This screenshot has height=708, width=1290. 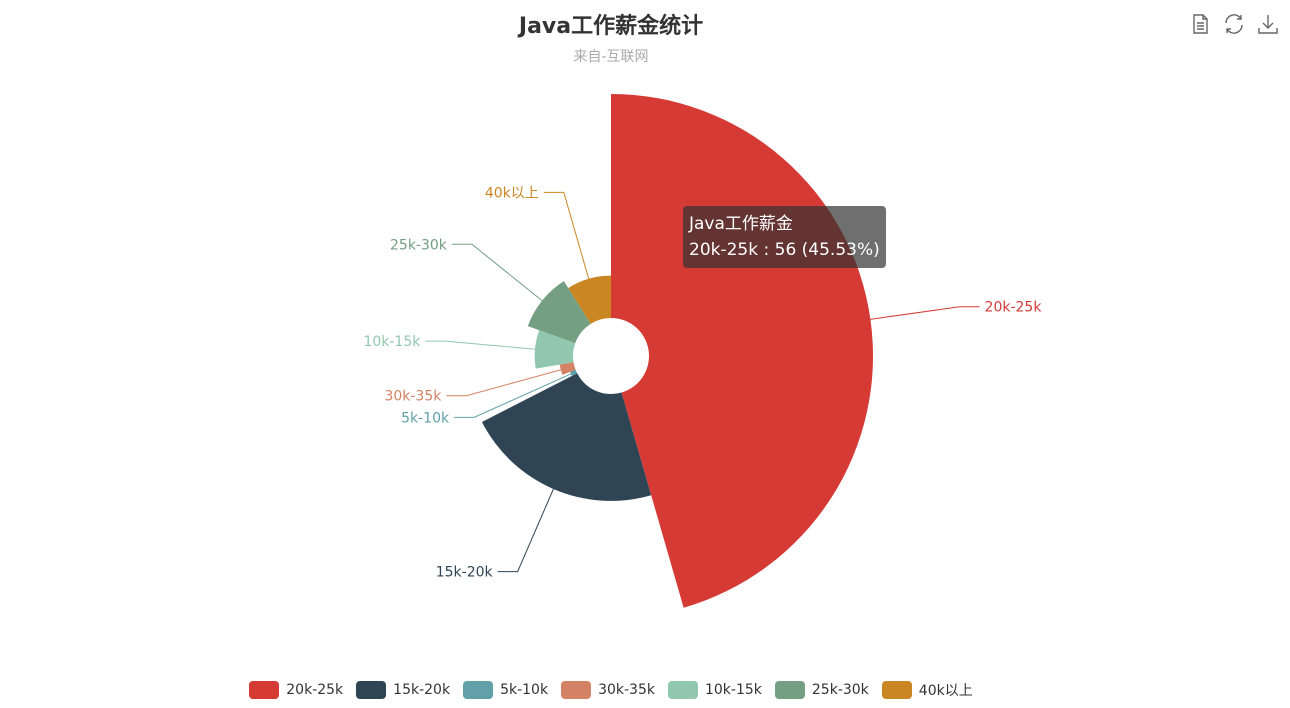 What do you see at coordinates (840, 690) in the screenshot?
I see `legend-label: 25k-30k` at bounding box center [840, 690].